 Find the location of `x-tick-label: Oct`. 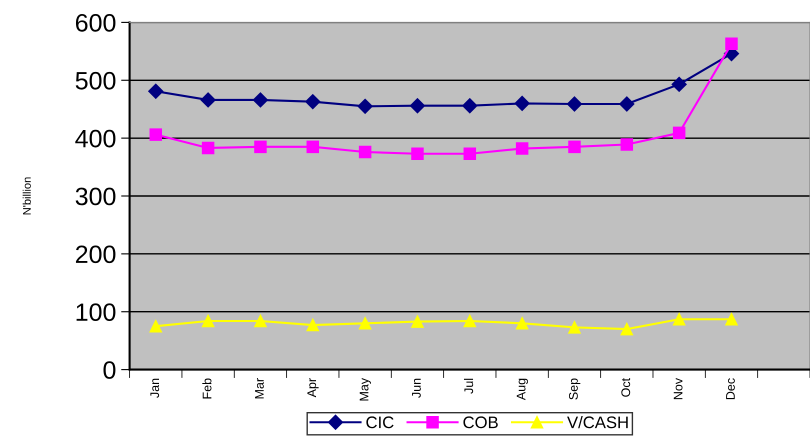

x-tick-label: Oct is located at coordinates (625, 387).